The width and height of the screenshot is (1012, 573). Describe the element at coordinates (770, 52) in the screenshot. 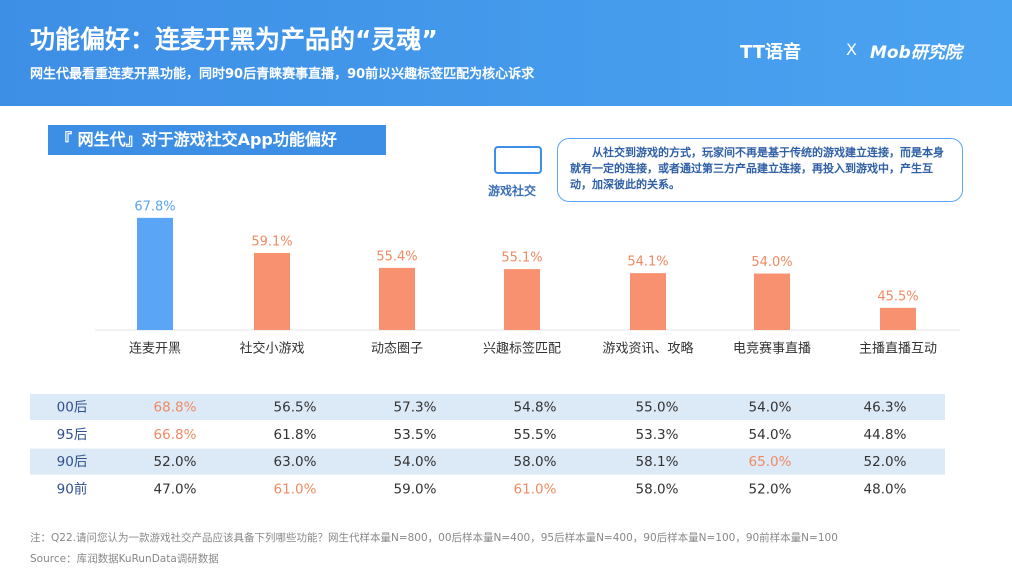

I see `brand-left: TT语音` at that location.